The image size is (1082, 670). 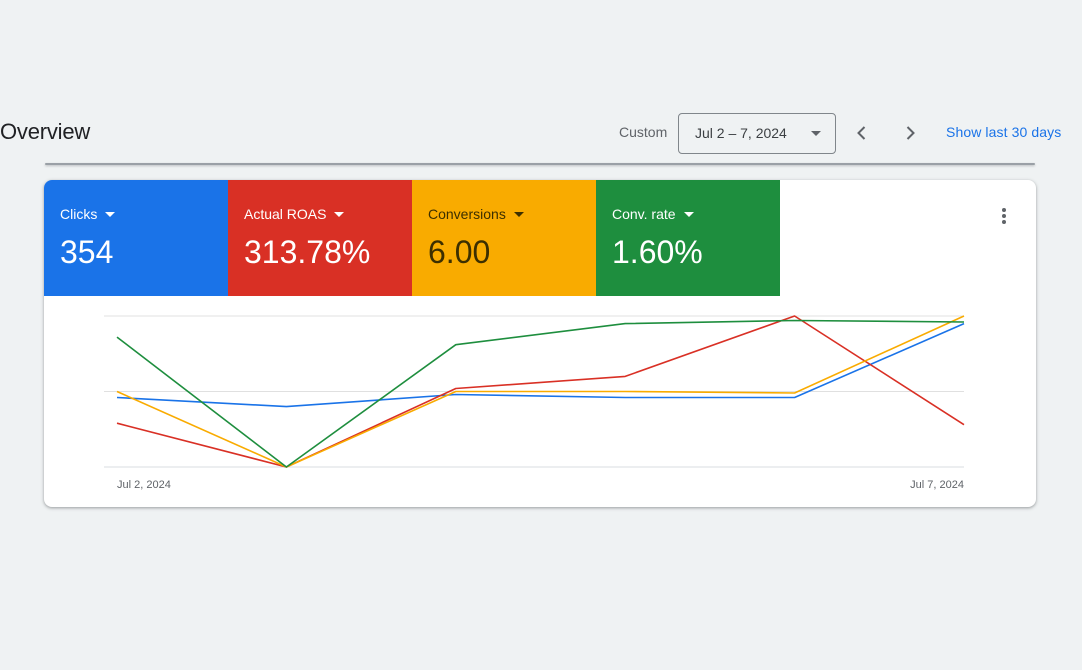 What do you see at coordinates (467, 214) in the screenshot?
I see `metric-label: Conversions` at bounding box center [467, 214].